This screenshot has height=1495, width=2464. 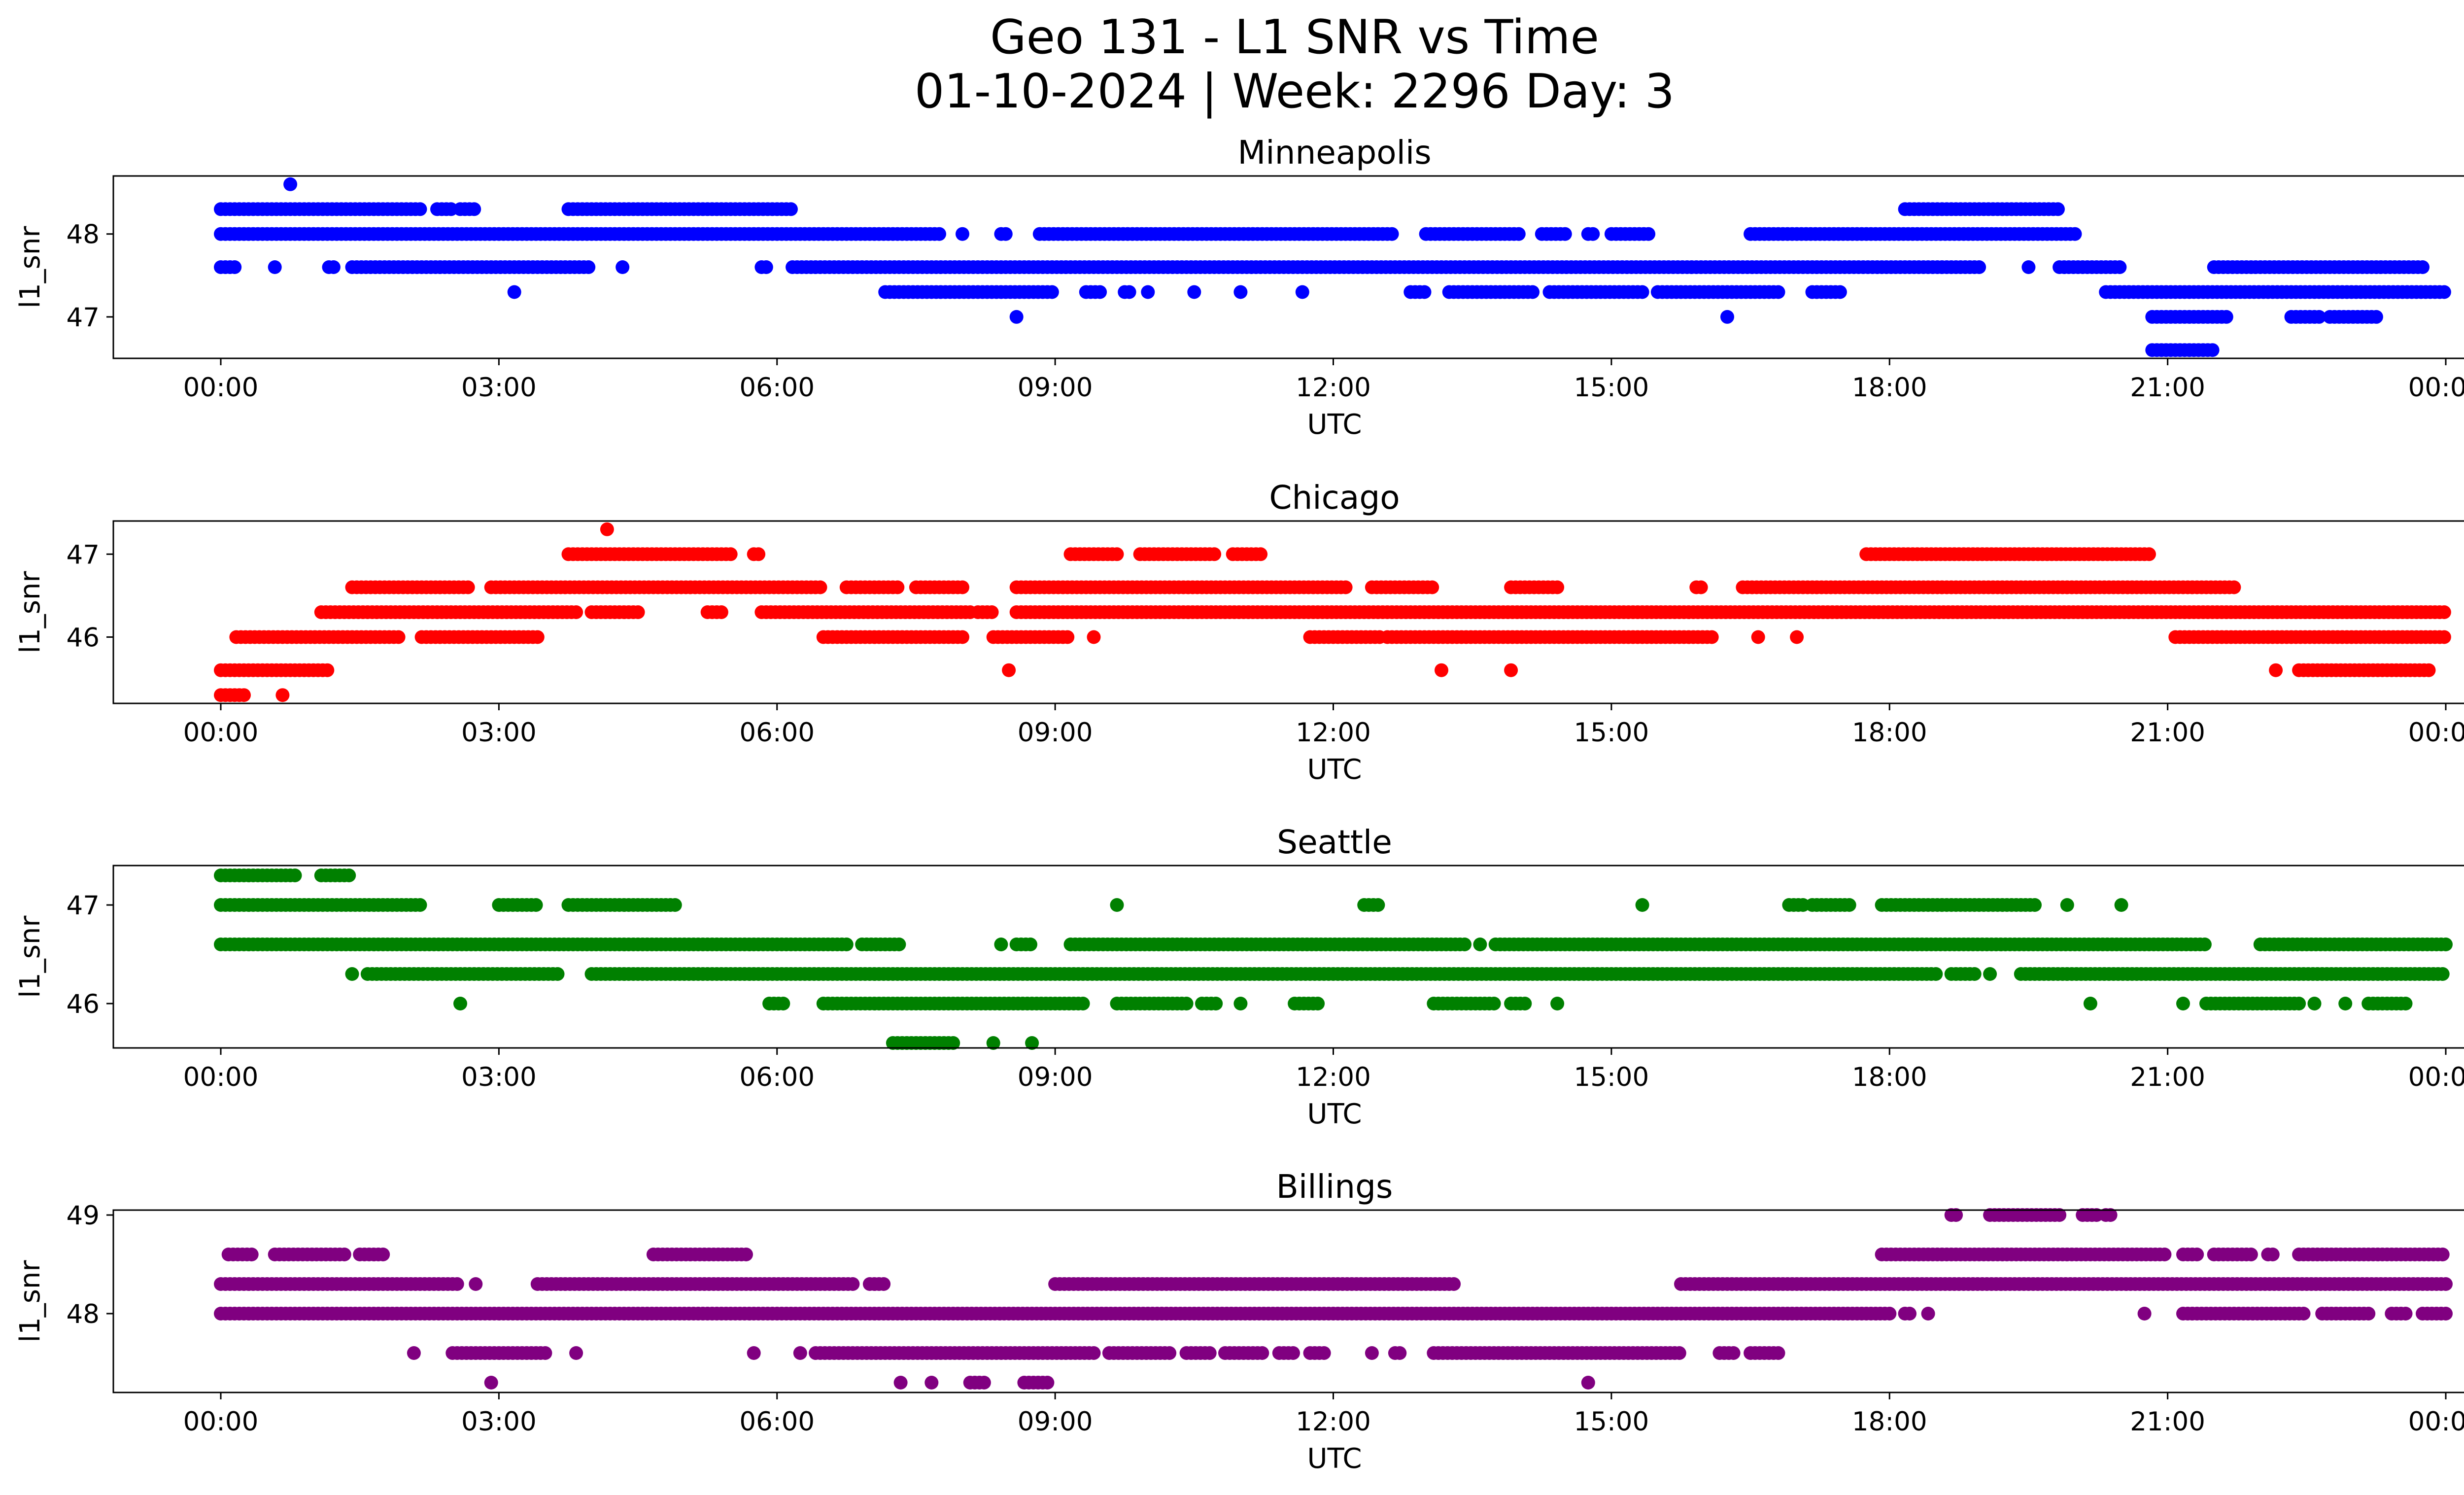 I want to click on x-tick-label: 03:00, so click(x=499, y=733).